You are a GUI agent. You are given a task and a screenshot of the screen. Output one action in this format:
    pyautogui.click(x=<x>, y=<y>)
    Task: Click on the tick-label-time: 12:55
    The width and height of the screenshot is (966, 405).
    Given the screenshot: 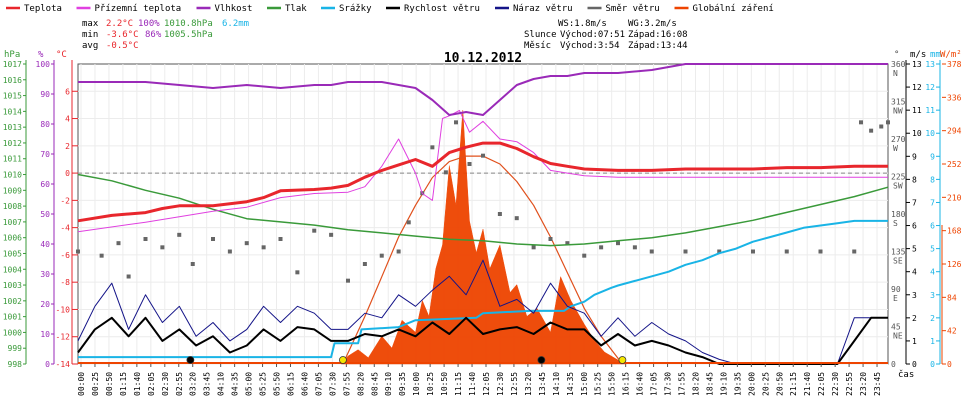 What is the action you would take?
    pyautogui.click(x=514, y=384)
    